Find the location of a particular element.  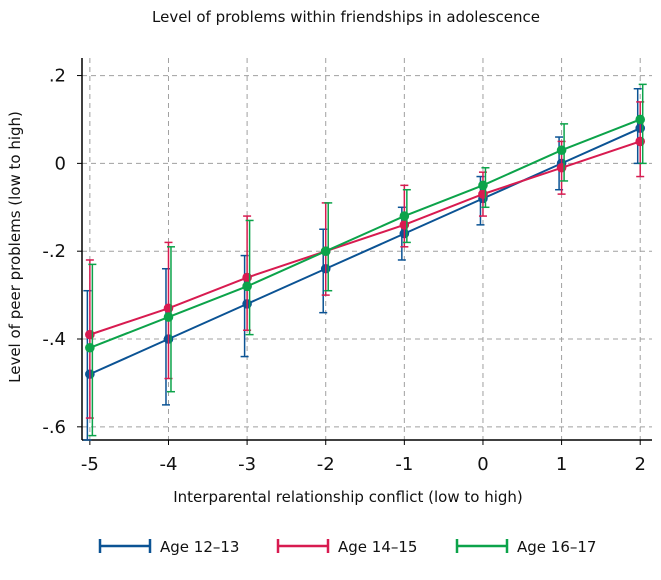

x-tick-label: 1 is located at coordinates (561, 464).